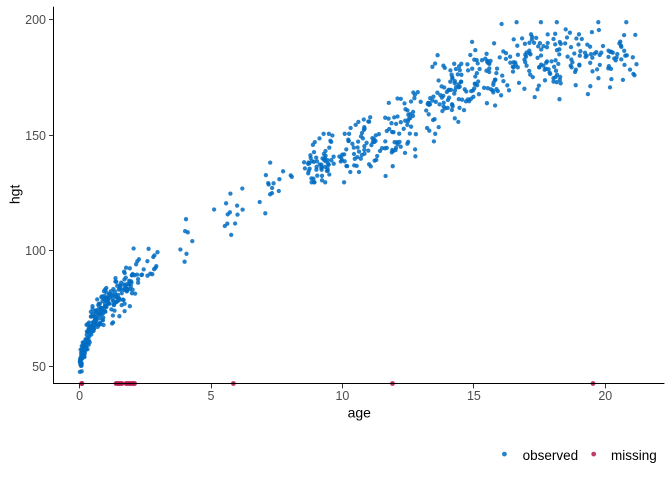 The image size is (672, 480). I want to click on svg-text: 200, so click(35, 20).